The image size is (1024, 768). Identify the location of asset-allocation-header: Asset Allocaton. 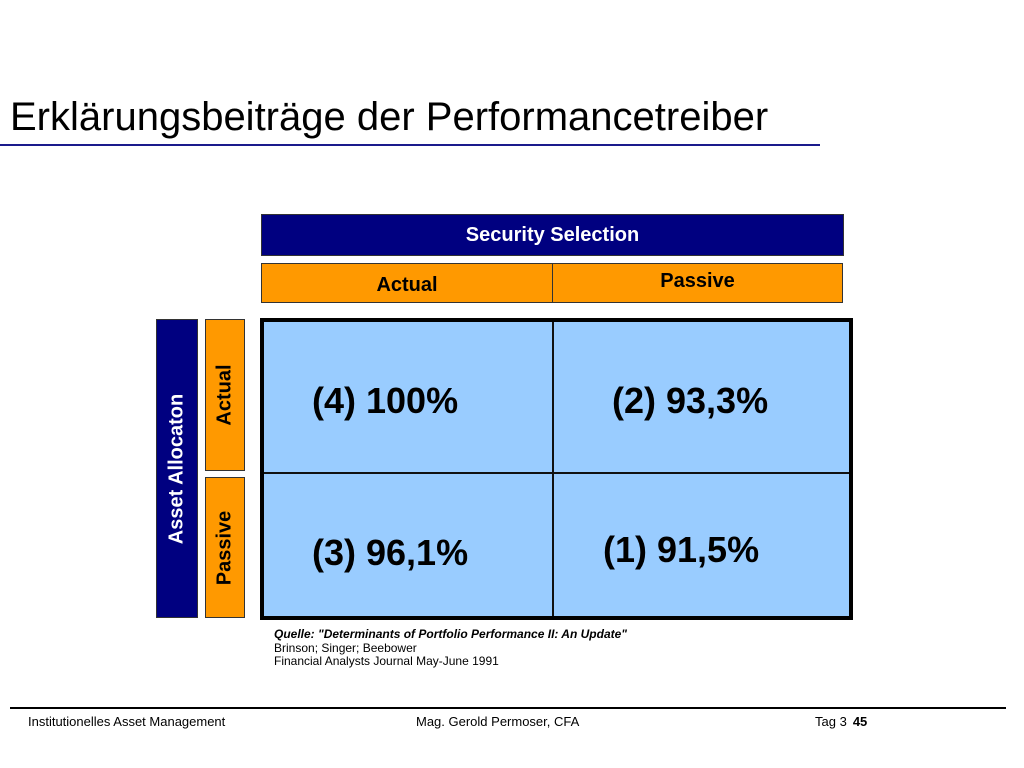
(177, 468).